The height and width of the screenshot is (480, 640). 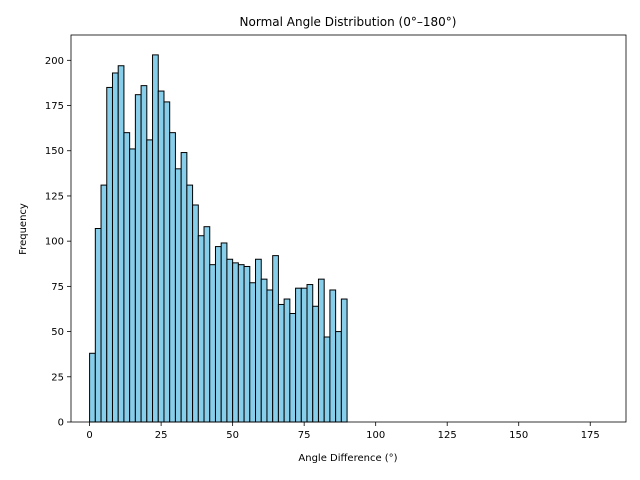 What do you see at coordinates (54, 106) in the screenshot?
I see `y-tick-label: 175` at bounding box center [54, 106].